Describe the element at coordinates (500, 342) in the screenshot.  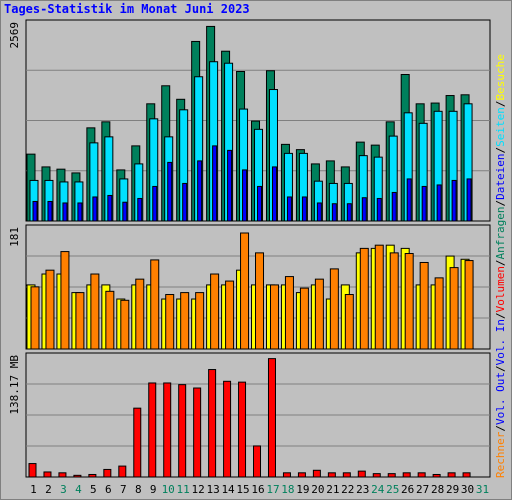
I see `legend-entry: Vol. In` at that location.